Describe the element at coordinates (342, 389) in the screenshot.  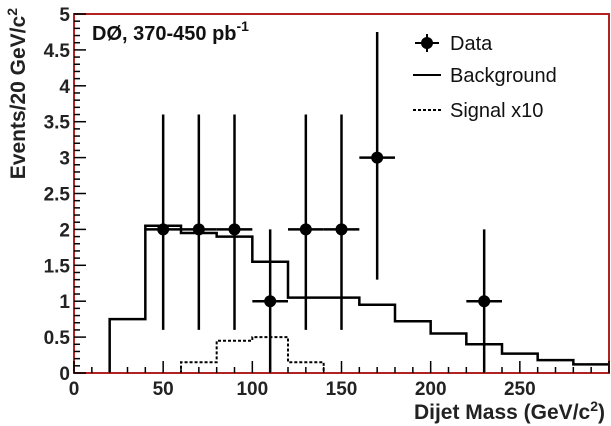
I see `x-tick-label: 150` at that location.